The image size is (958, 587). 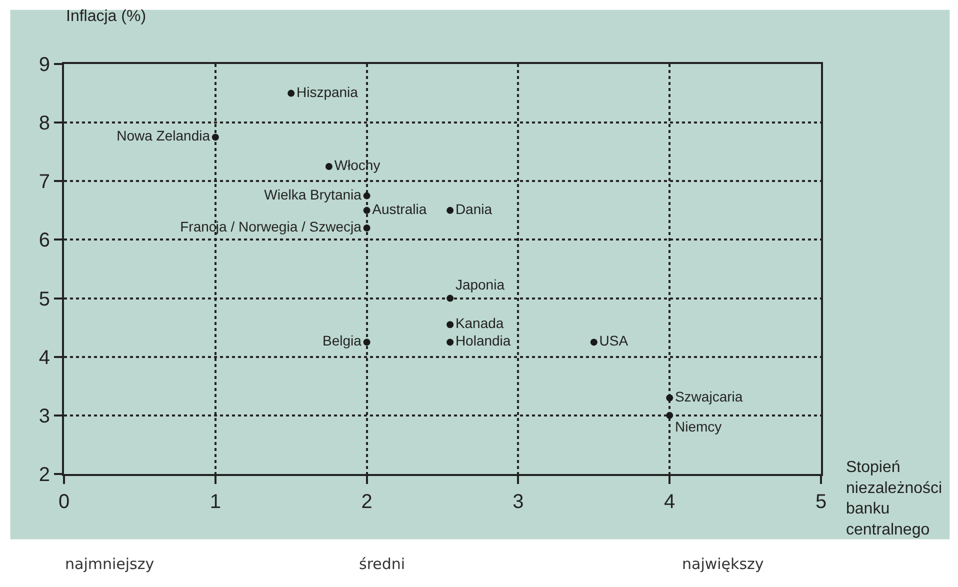 What do you see at coordinates (708, 396) in the screenshot?
I see `series-label: Szwajcaria` at bounding box center [708, 396].